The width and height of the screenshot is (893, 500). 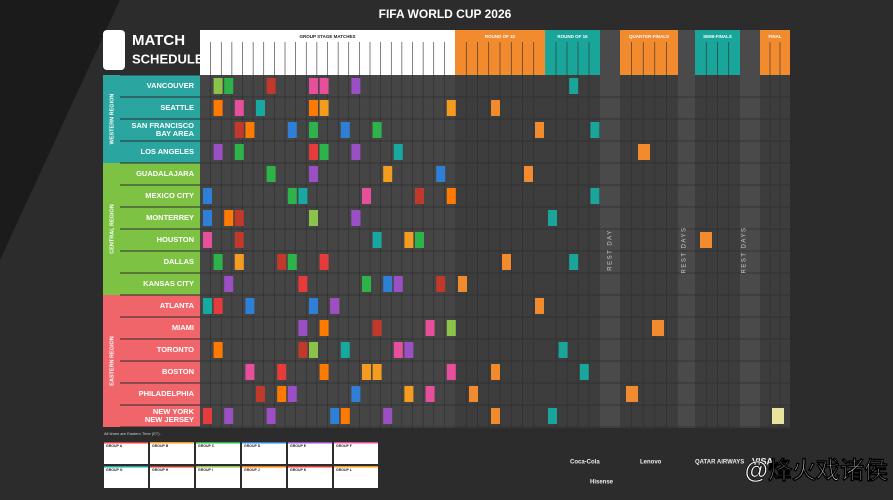 What do you see at coordinates (252, 446) in the screenshot?
I see `group-label: GROUP D` at bounding box center [252, 446].